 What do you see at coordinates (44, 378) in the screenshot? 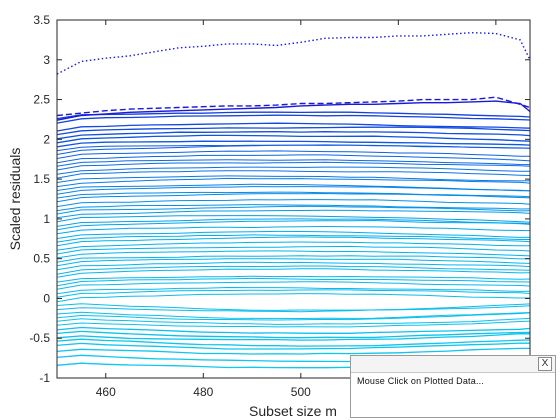
I see `y-tick-label: -1` at bounding box center [44, 378].